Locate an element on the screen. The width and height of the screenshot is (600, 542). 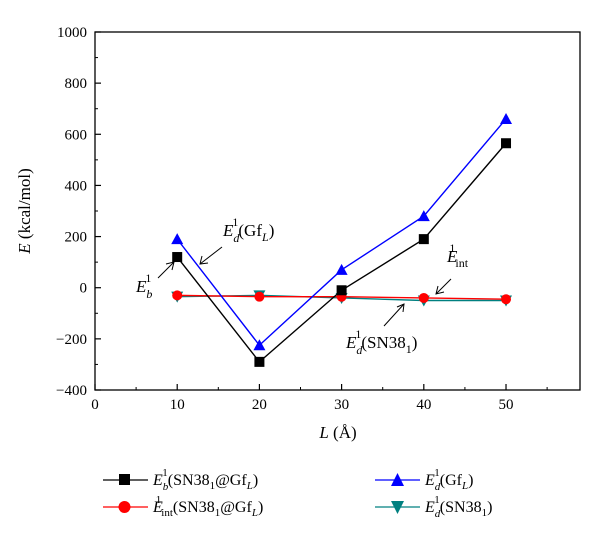
x-tick-label: 30 is located at coordinates (341, 405).